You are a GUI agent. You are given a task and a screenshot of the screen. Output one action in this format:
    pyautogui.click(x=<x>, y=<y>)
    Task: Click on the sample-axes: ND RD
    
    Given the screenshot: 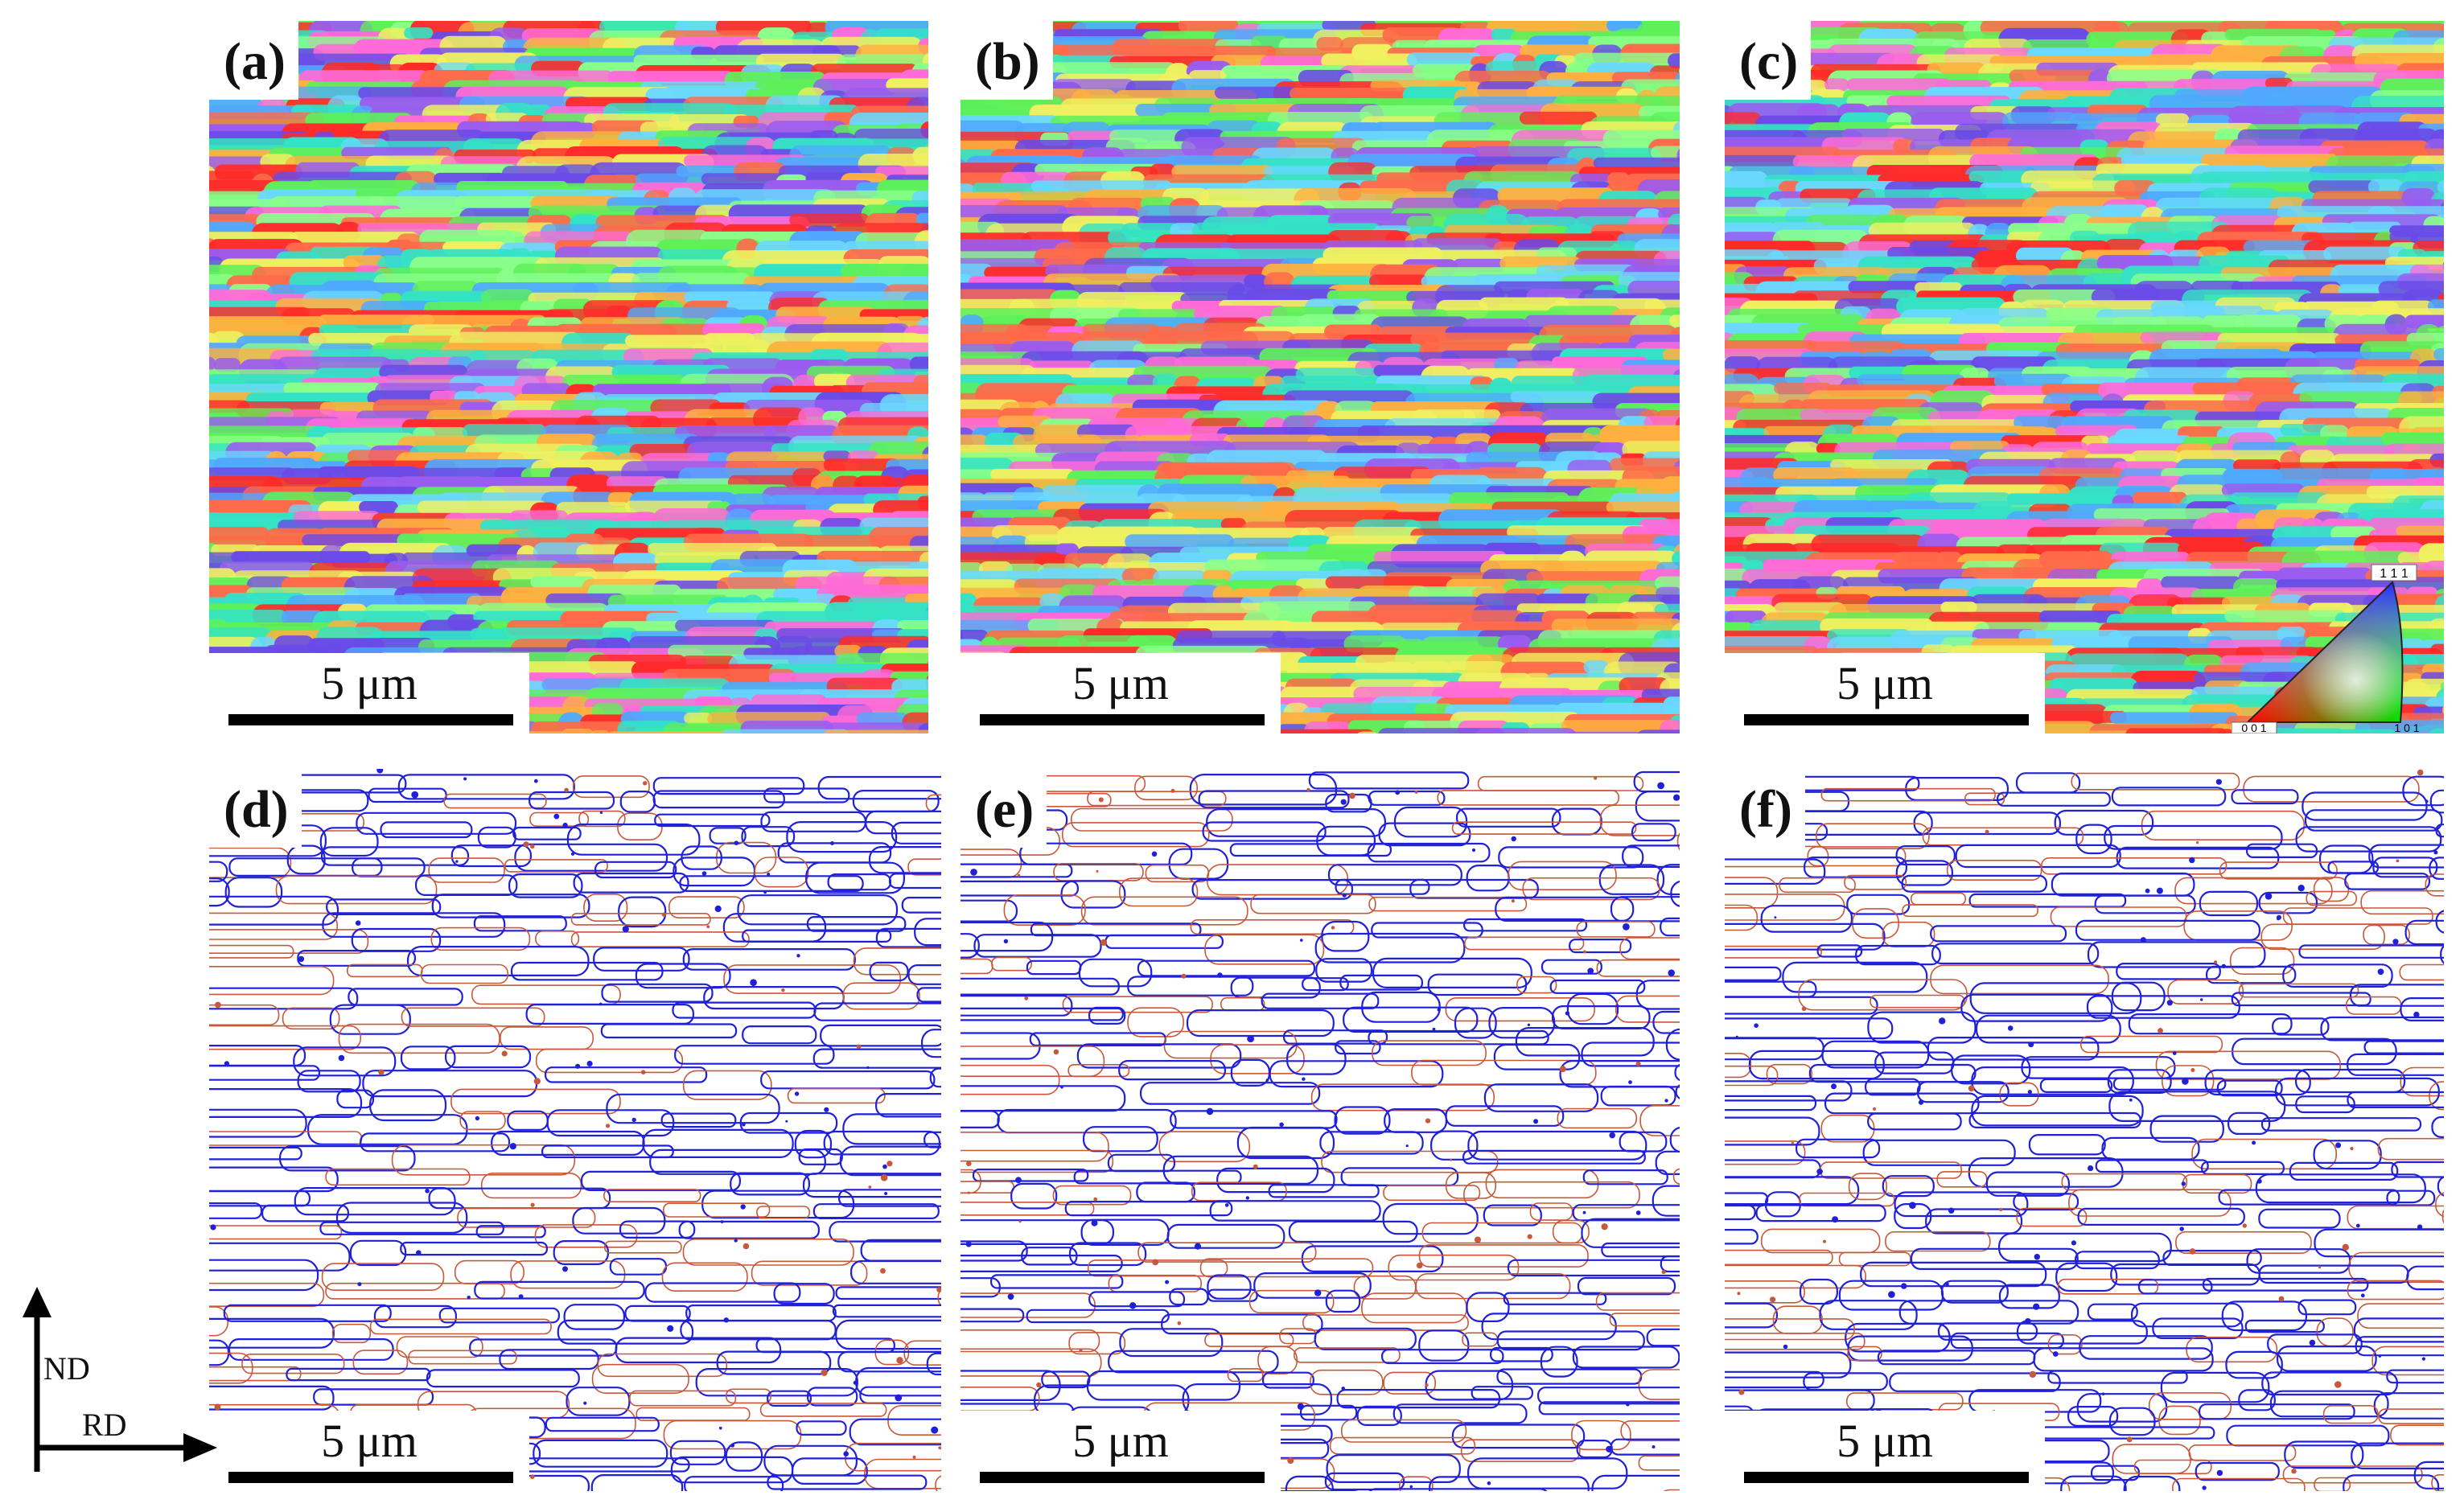 What is the action you would take?
    pyautogui.click(x=116, y=1384)
    